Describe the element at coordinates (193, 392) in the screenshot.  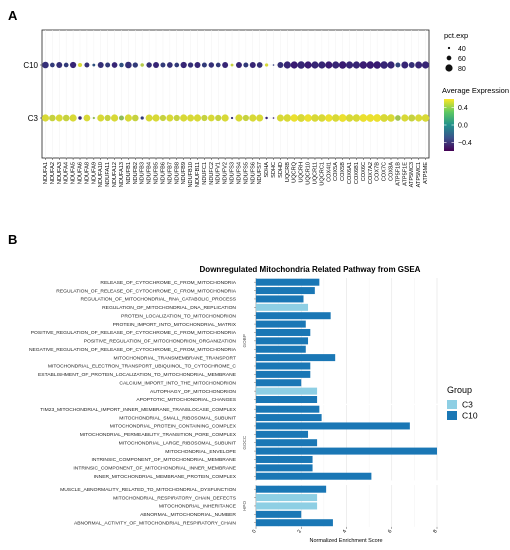
I see `pathway-label: AUTOPHAGY_OF_MITOCHONDRION` at that location.